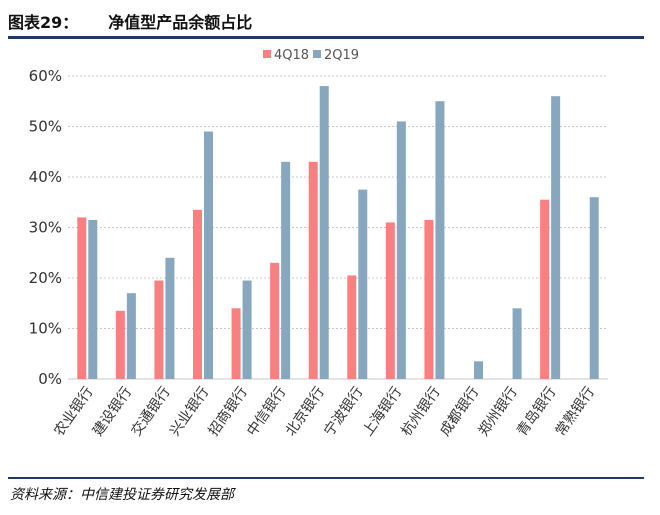 This screenshot has height=515, width=660. Describe the element at coordinates (324, 232) in the screenshot. I see `bar-2Q19-北京银行` at that location.